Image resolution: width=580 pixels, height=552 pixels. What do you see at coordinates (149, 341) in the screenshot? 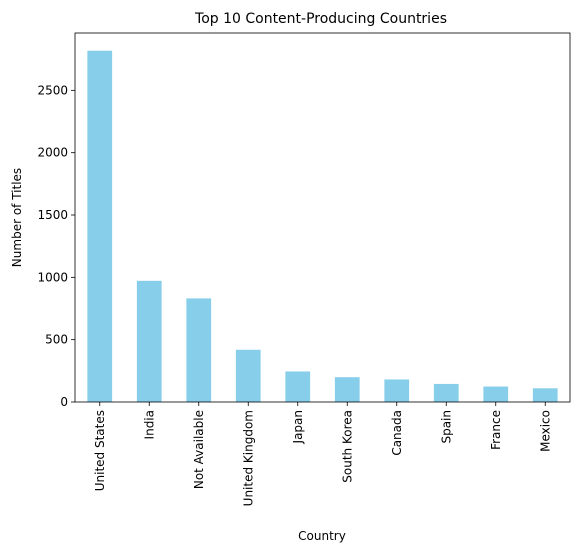
I see `bar-india` at bounding box center [149, 341].